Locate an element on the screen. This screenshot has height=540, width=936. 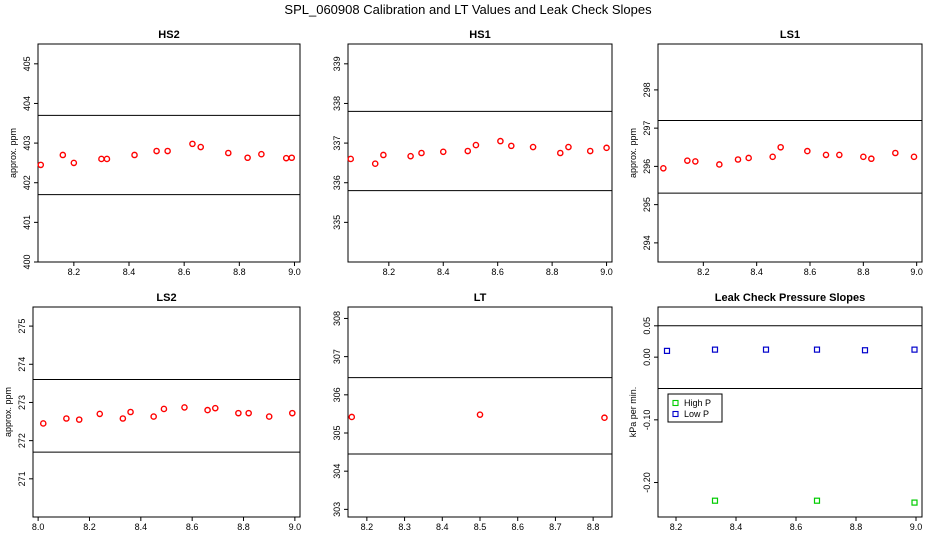
y-tick-label: -0.10 is located at coordinates (647, 420).